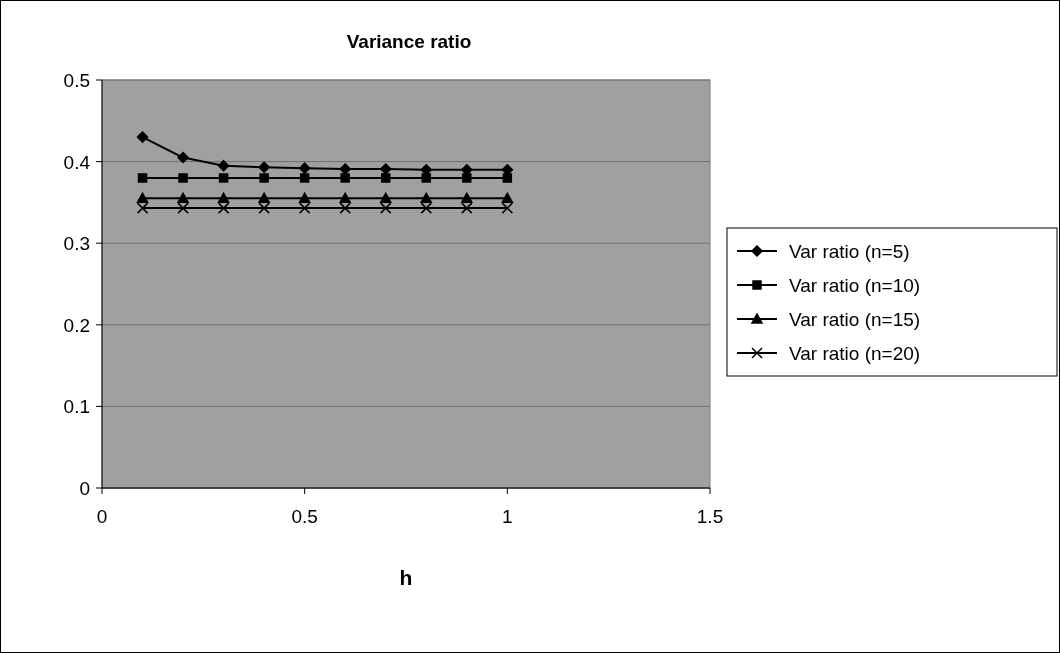 The image size is (1060, 653). What do you see at coordinates (76, 244) in the screenshot?
I see `y-tick-label: 0.3` at bounding box center [76, 244].